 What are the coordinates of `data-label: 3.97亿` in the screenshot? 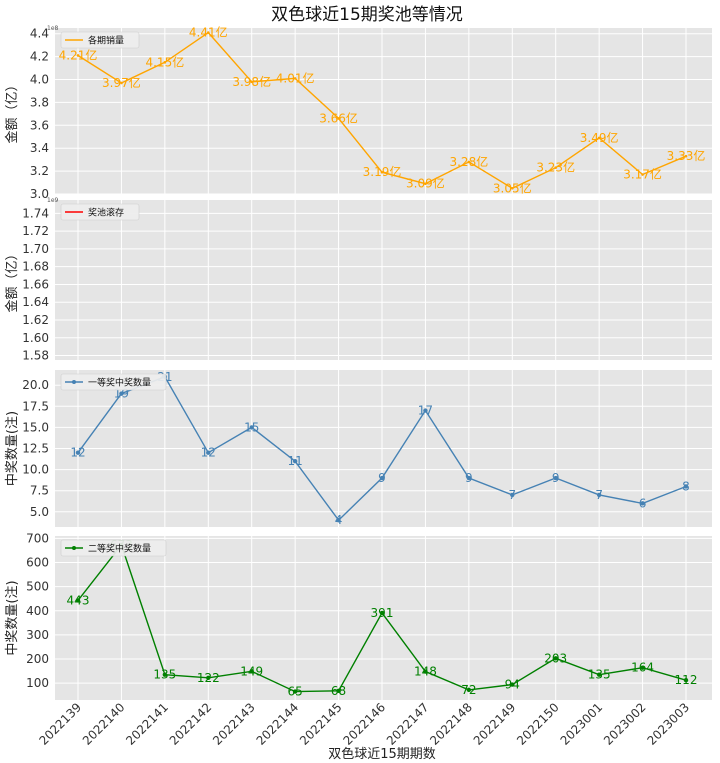 It's located at (121, 82).